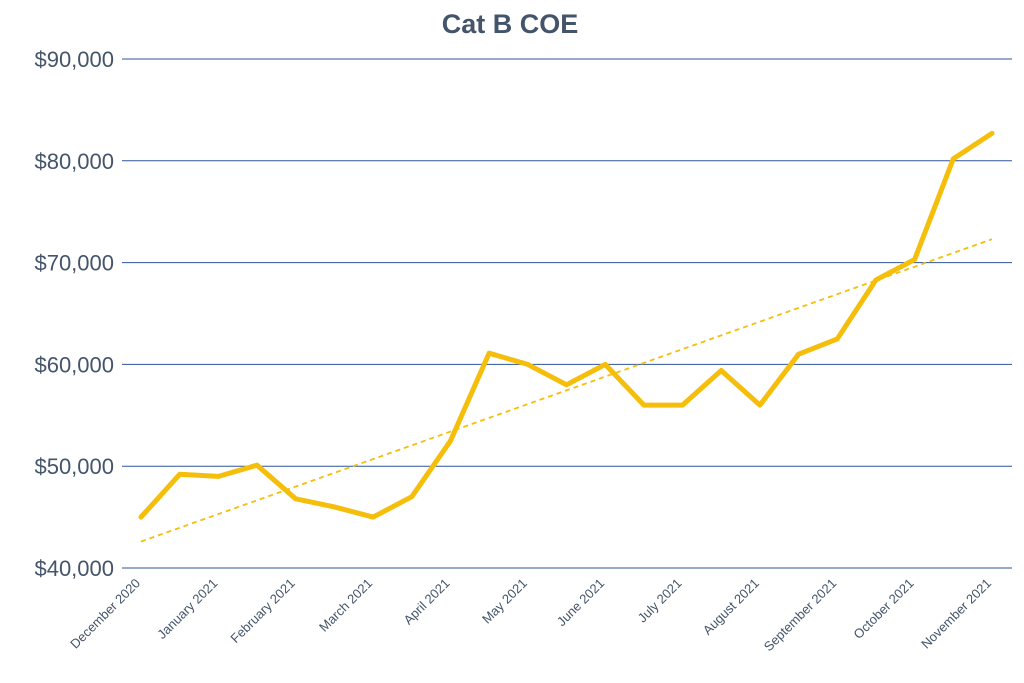 Image resolution: width=1024 pixels, height=683 pixels. Describe the element at coordinates (731, 607) in the screenshot. I see `x-tick-label: August 2021` at that location.